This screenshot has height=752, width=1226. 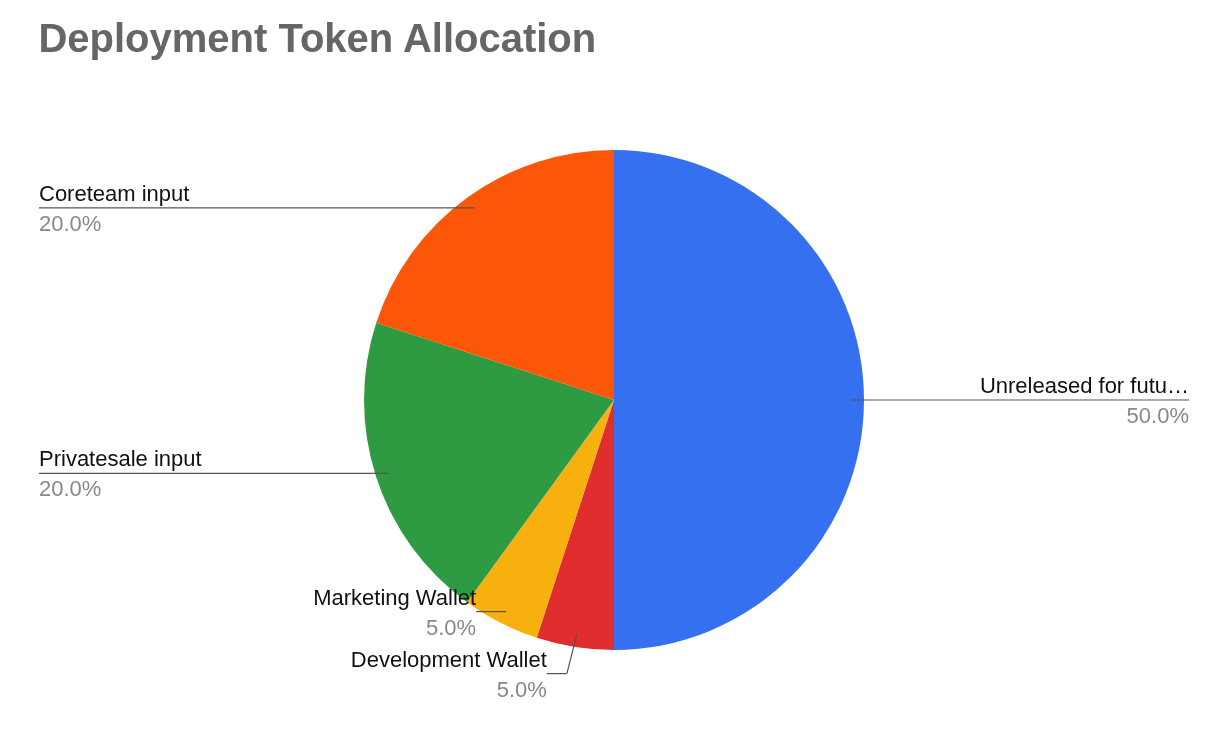 I want to click on slice-label: Privatesale input, so click(x=120, y=459).